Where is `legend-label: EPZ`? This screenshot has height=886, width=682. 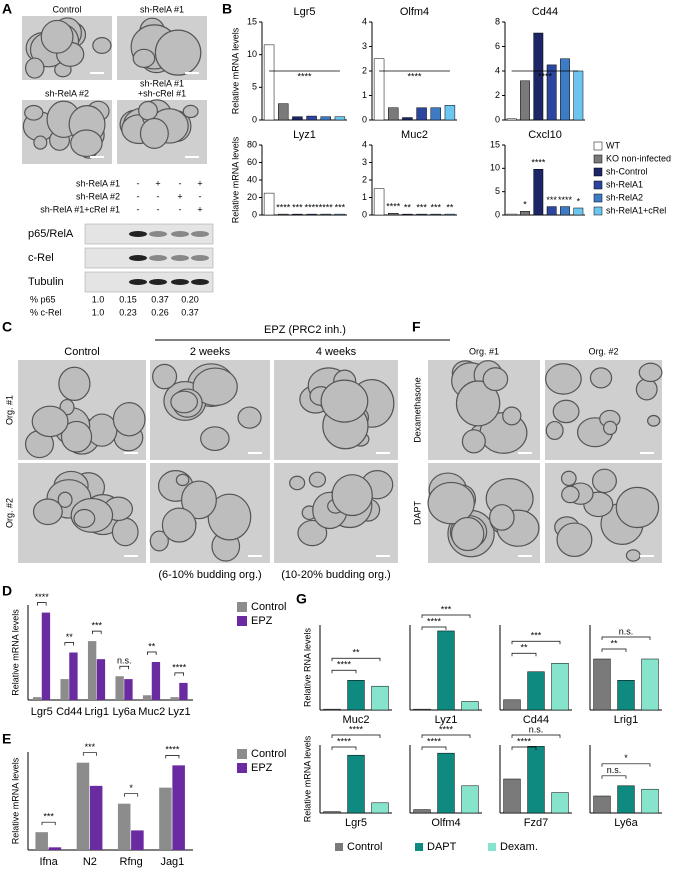
legend-label: EPZ is located at coordinates (262, 768).